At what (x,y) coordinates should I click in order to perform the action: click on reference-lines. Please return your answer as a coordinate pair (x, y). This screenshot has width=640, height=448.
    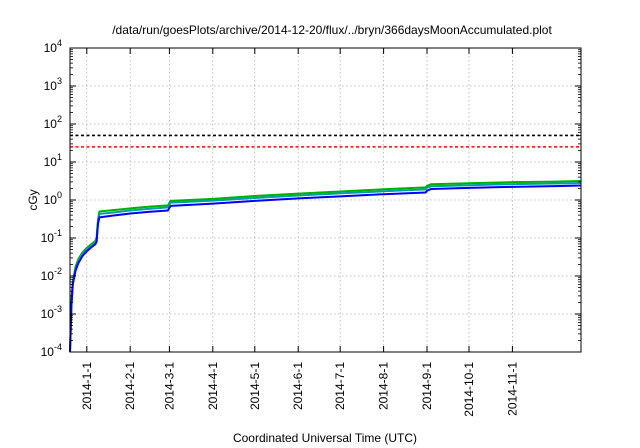
    Looking at the image, I should click on (325, 141).